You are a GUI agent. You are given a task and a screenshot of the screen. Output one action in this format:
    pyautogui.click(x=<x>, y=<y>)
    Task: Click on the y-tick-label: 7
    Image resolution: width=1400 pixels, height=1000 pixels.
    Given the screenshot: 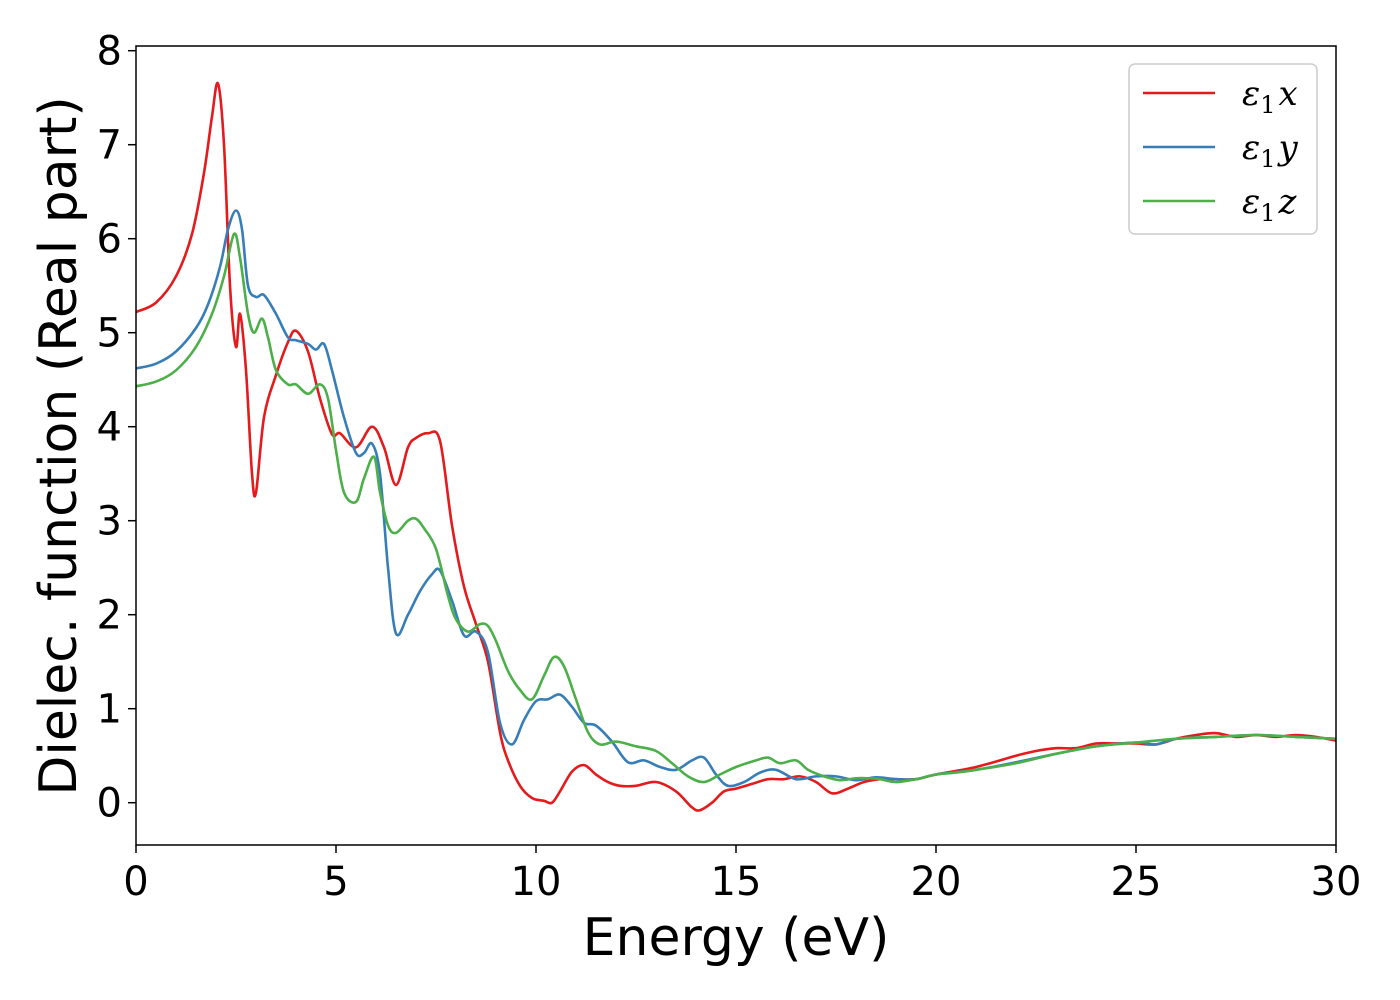 What is the action you would take?
    pyautogui.click(x=109, y=146)
    